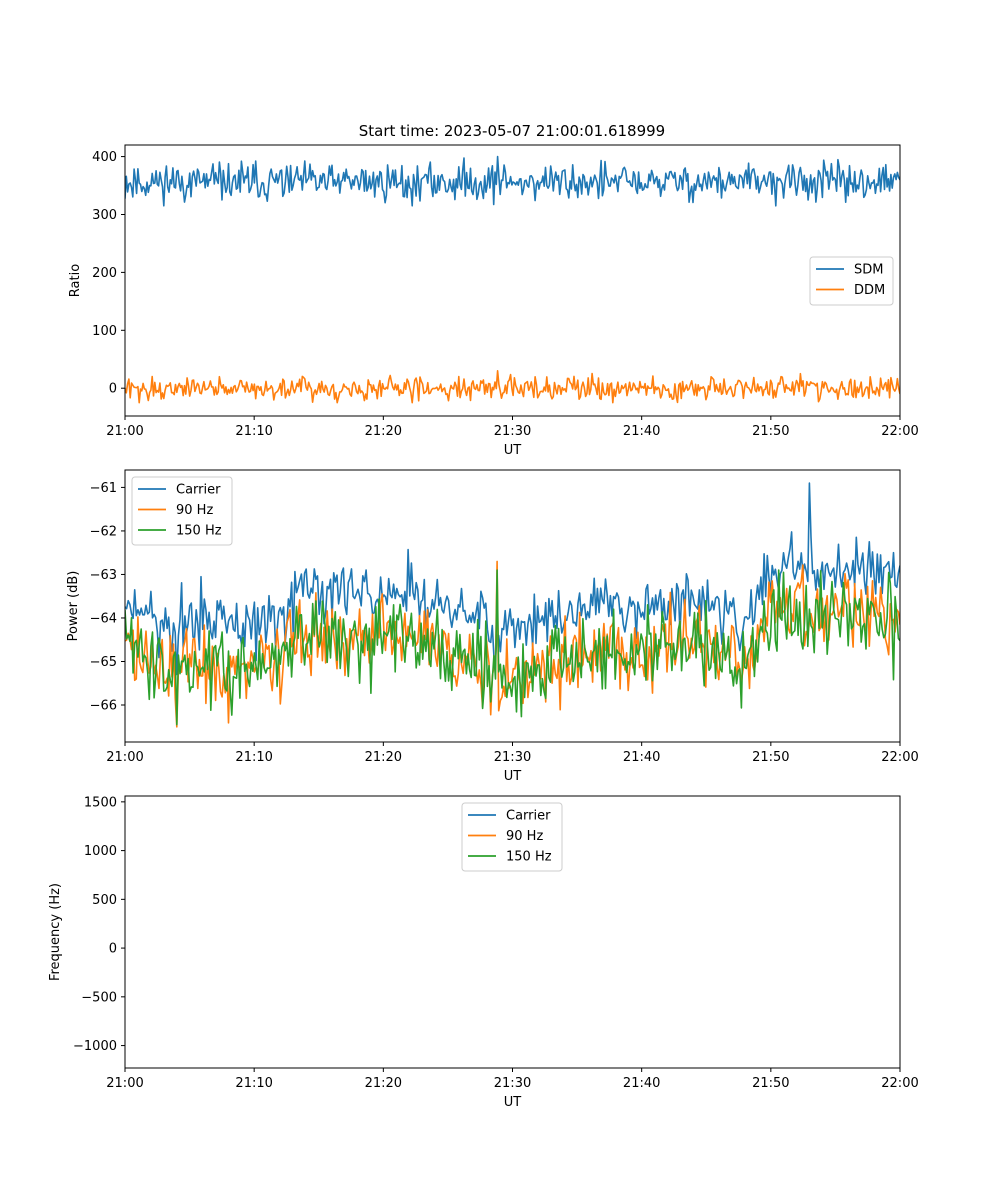  What do you see at coordinates (100, 851) in the screenshot?
I see `y-tick-label: 1000` at bounding box center [100, 851].